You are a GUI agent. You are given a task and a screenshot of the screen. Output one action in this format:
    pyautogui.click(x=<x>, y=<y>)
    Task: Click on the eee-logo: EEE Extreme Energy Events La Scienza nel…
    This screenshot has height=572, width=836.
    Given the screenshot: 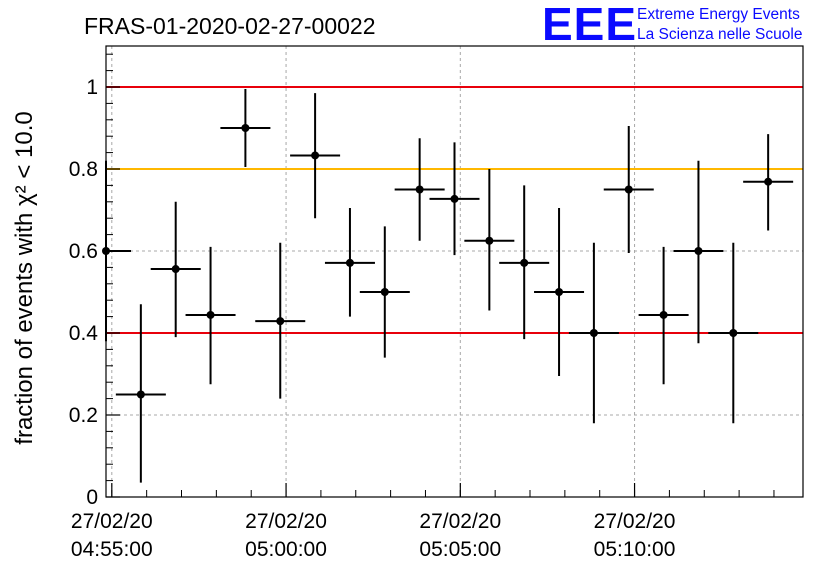 What is the action you would take?
    pyautogui.click(x=672, y=25)
    